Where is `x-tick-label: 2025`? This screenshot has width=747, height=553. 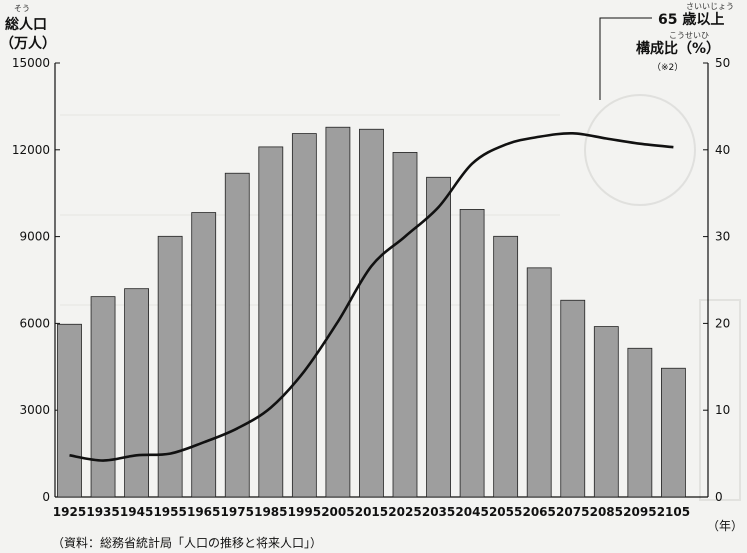 x-tick-label: 2025 is located at coordinates (404, 512).